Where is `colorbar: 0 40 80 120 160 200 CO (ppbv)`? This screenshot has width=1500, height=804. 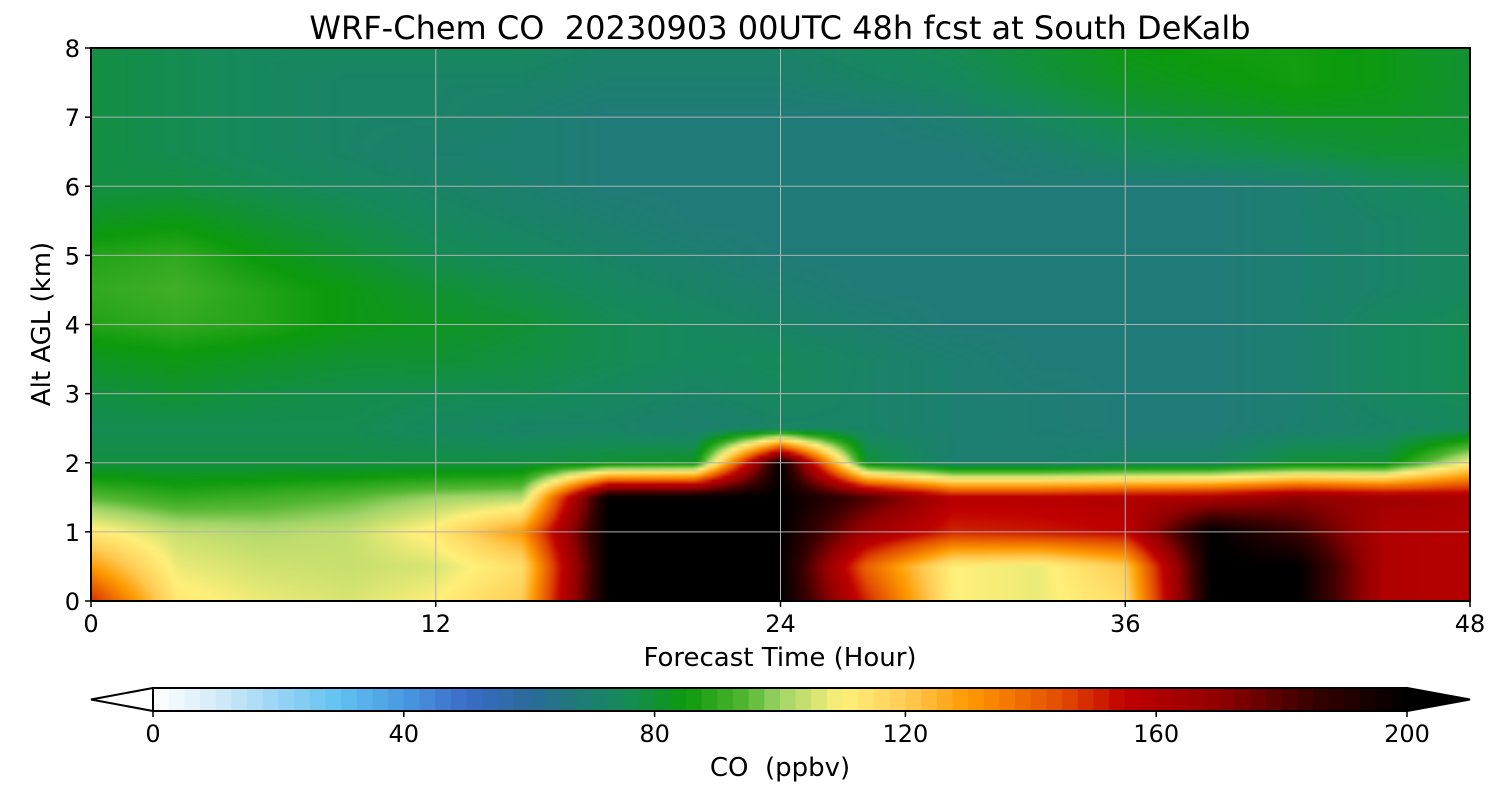 colorbar: 0 40 80 120 160 200 CO (ppbv) is located at coordinates (780, 734).